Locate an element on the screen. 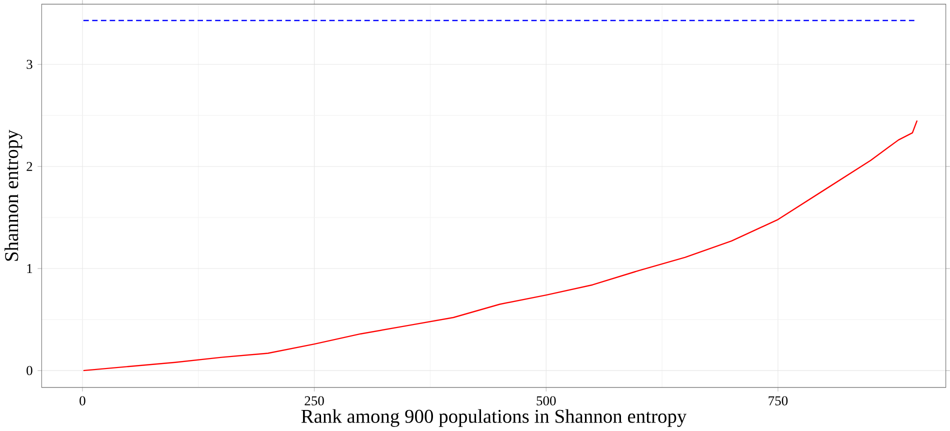 This screenshot has height=431, width=950. y-axis-title: Shannon entropy is located at coordinates (13, 194).